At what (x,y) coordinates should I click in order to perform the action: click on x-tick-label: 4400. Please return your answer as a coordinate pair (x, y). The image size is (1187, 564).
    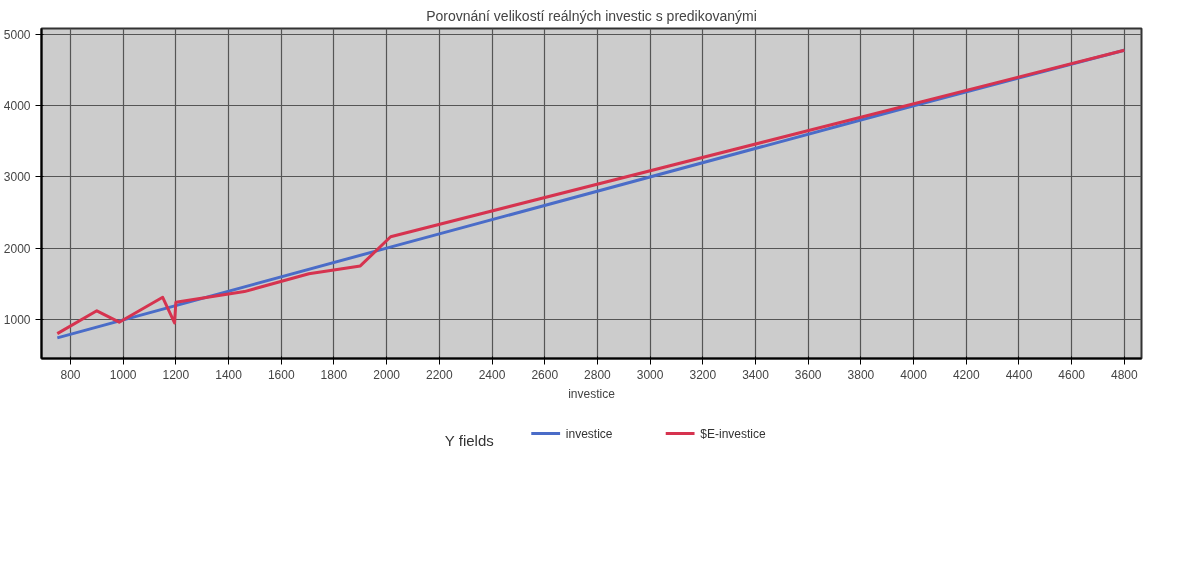
    Looking at the image, I should click on (1019, 374).